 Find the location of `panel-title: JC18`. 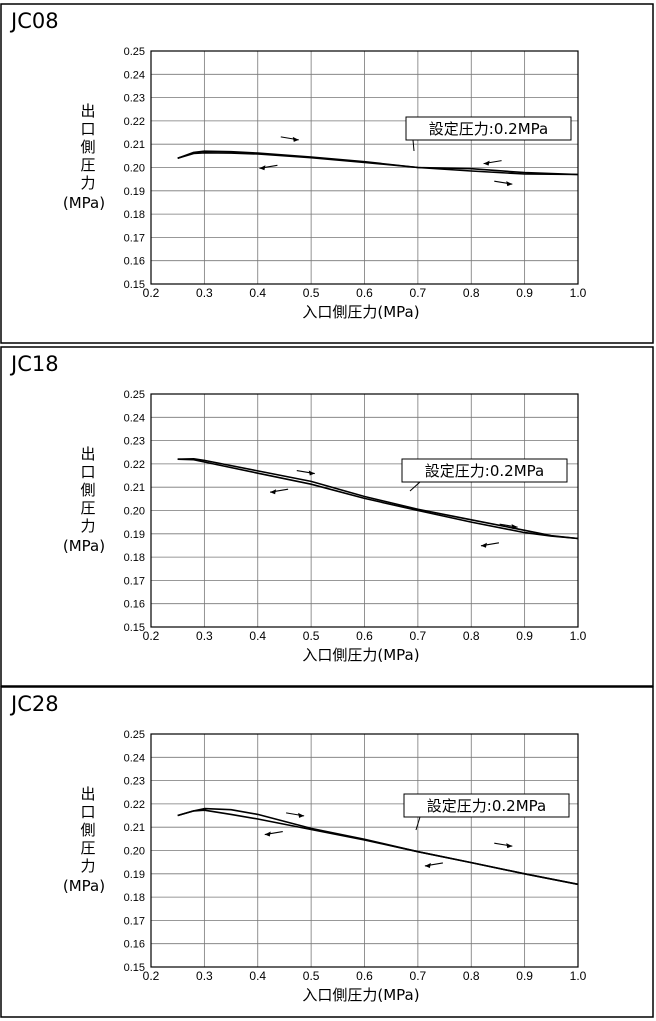

panel-title: JC18 is located at coordinates (34, 364).